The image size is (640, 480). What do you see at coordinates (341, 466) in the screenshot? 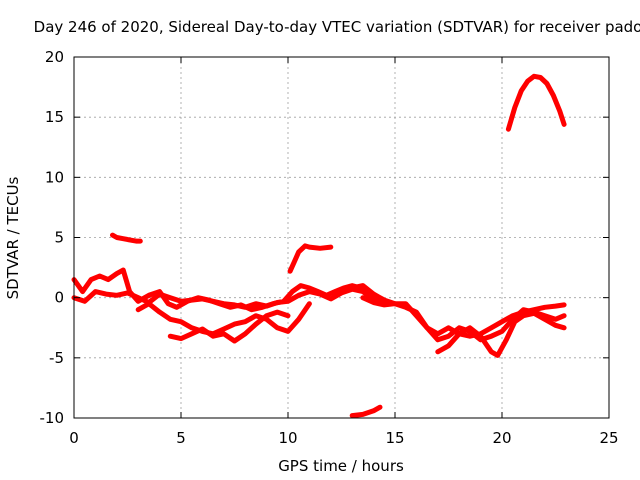
I see `x-axis-label: GPS time / hours` at bounding box center [341, 466].